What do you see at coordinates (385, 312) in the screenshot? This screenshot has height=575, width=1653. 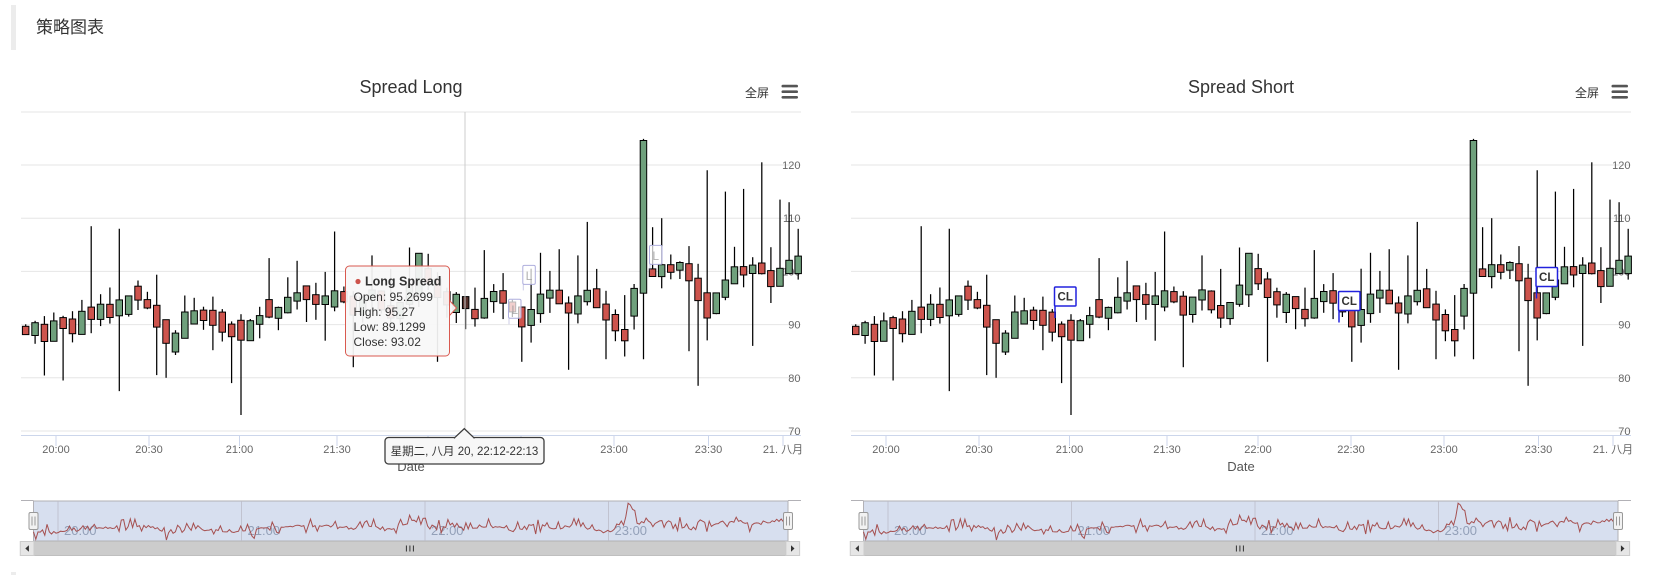 I see `svg-text: High: 95.27` at bounding box center [385, 312].